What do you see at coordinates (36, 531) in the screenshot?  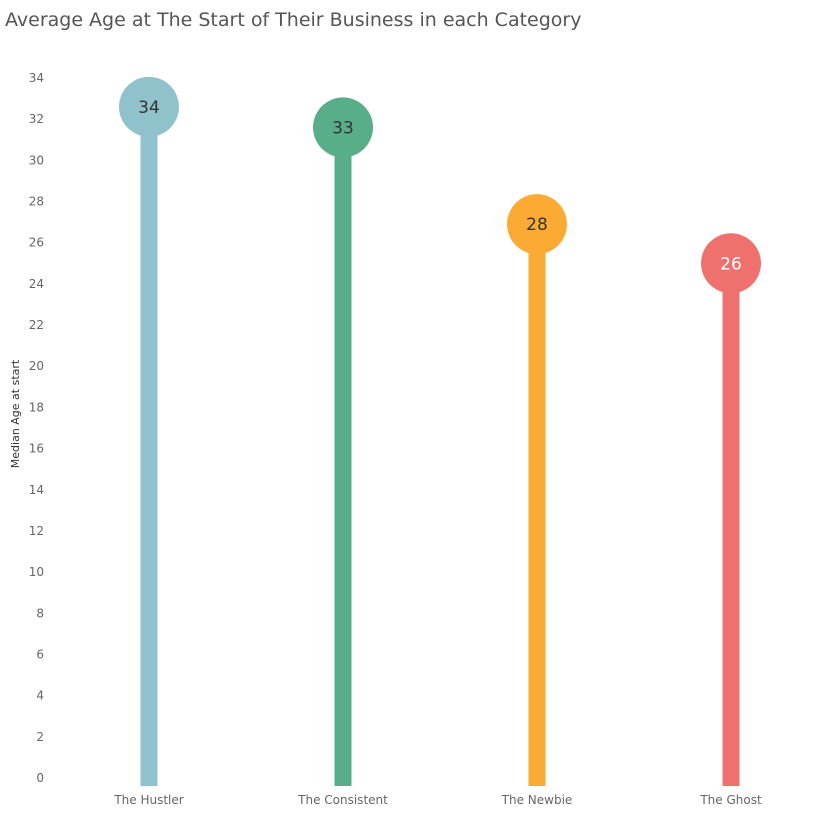 I see `y-tick-label: 12` at bounding box center [36, 531].